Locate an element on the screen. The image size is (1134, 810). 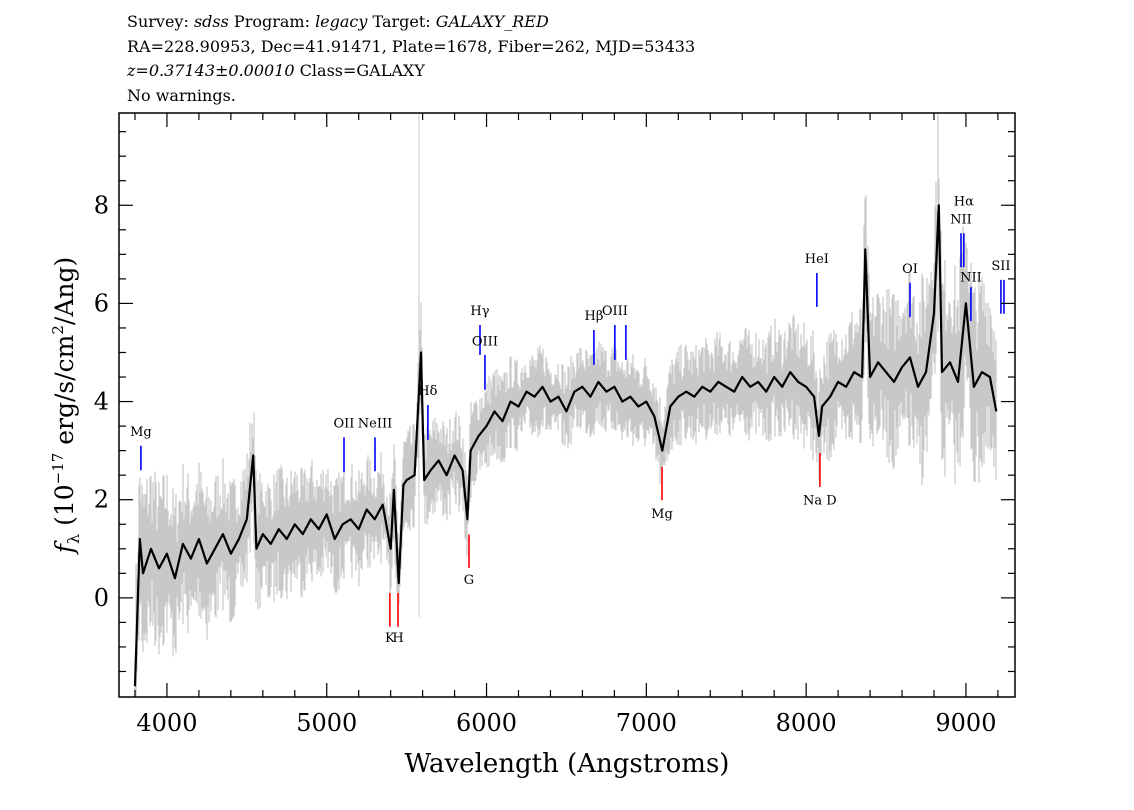
x-tick-label: 9000 is located at coordinates (965, 723).